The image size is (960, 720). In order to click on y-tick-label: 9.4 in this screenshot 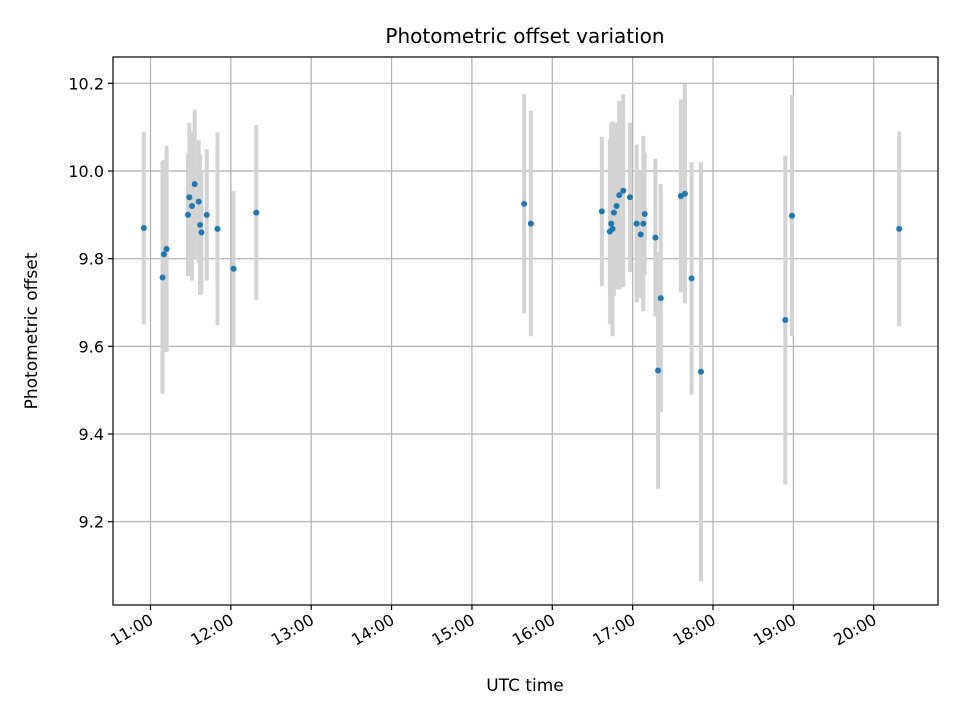, I will do `click(91, 434)`.